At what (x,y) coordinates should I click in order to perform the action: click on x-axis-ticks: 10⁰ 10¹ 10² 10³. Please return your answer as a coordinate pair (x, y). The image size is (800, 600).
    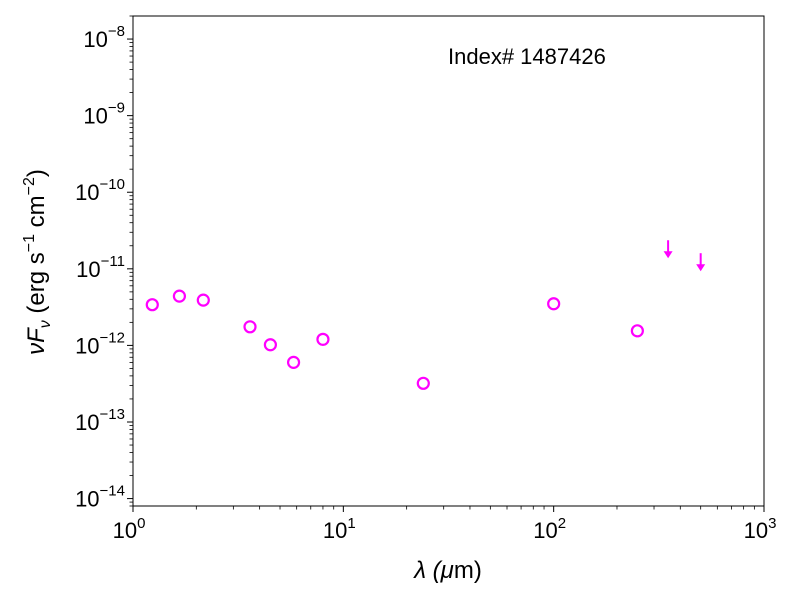
    Looking at the image, I should click on (445, 524).